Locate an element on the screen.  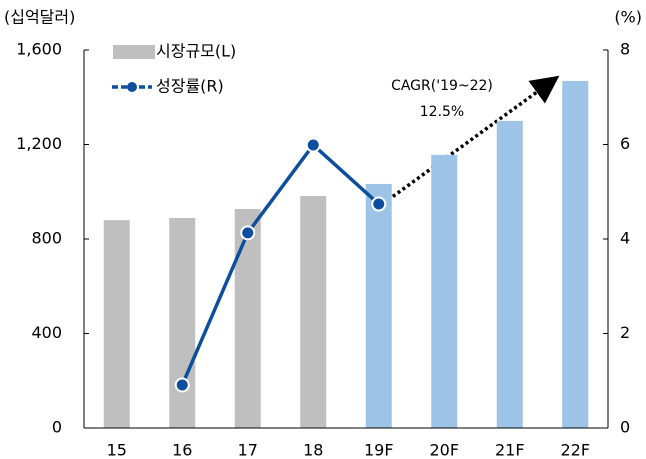
y2-axis-label: (%) is located at coordinates (628, 17).